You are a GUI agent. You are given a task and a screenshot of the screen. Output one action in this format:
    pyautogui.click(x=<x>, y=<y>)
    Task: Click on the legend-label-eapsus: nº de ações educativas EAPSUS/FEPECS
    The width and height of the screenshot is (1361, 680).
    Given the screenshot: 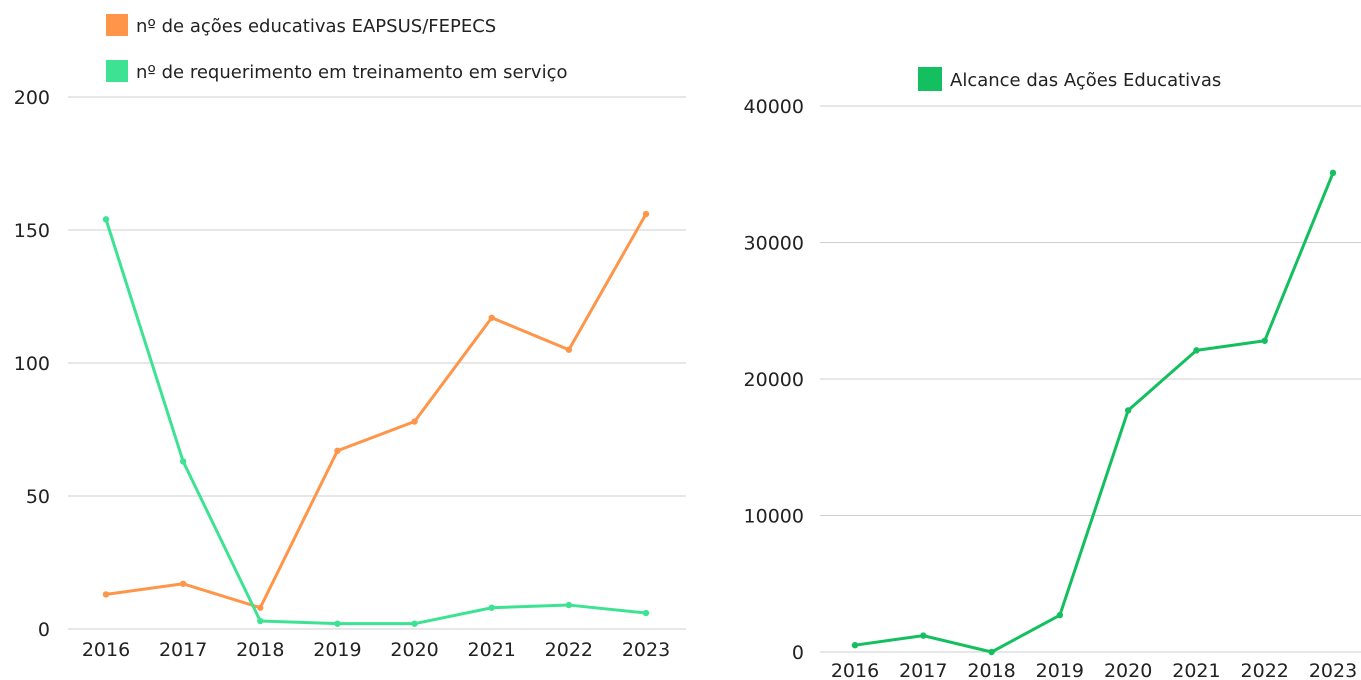 What is the action you would take?
    pyautogui.click(x=316, y=26)
    